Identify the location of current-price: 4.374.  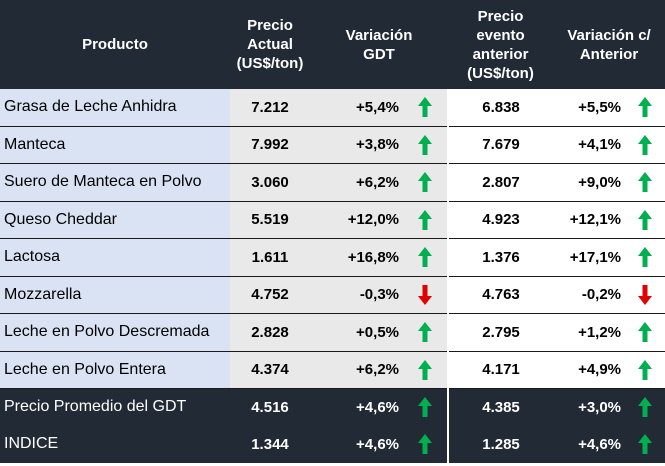
(270, 370).